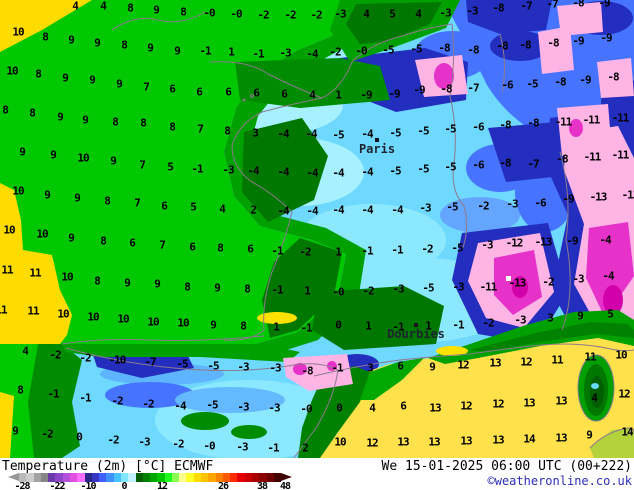  What do you see at coordinates (262, 485) in the screenshot?
I see `scale-tick-label: 38` at bounding box center [262, 485].